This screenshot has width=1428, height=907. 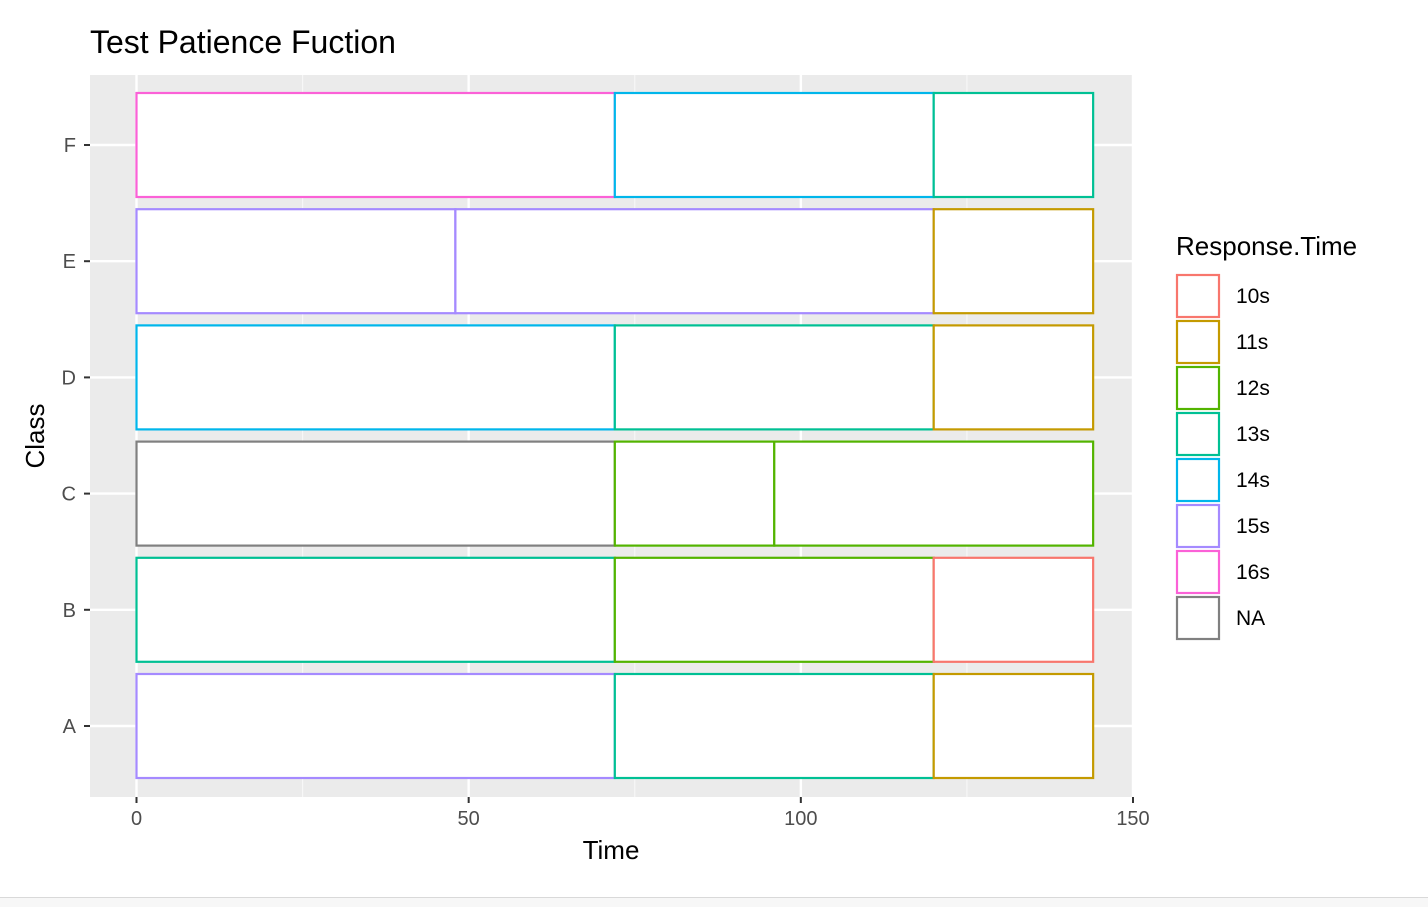 I want to click on legend-key-14s, so click(x=1198, y=480).